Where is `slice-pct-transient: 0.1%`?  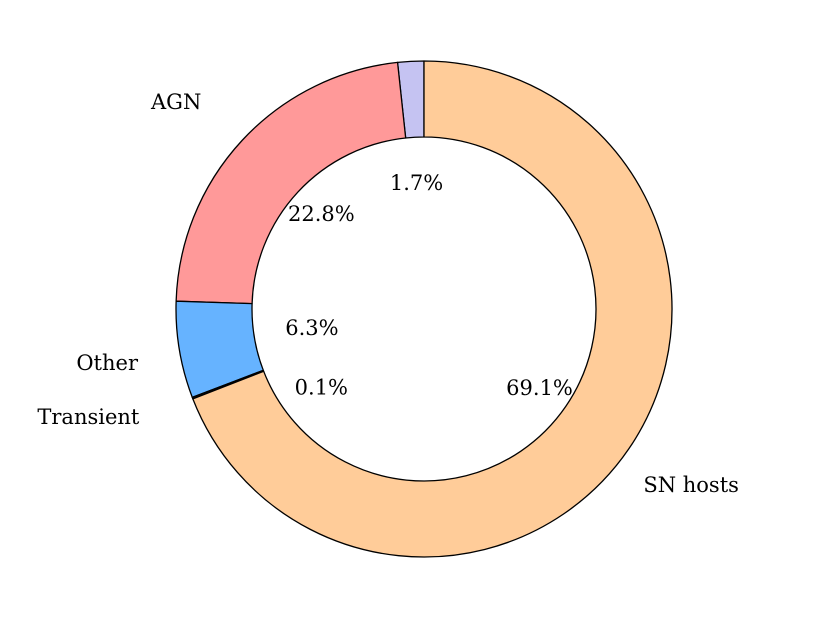
slice-pct-transient: 0.1% is located at coordinates (321, 387).